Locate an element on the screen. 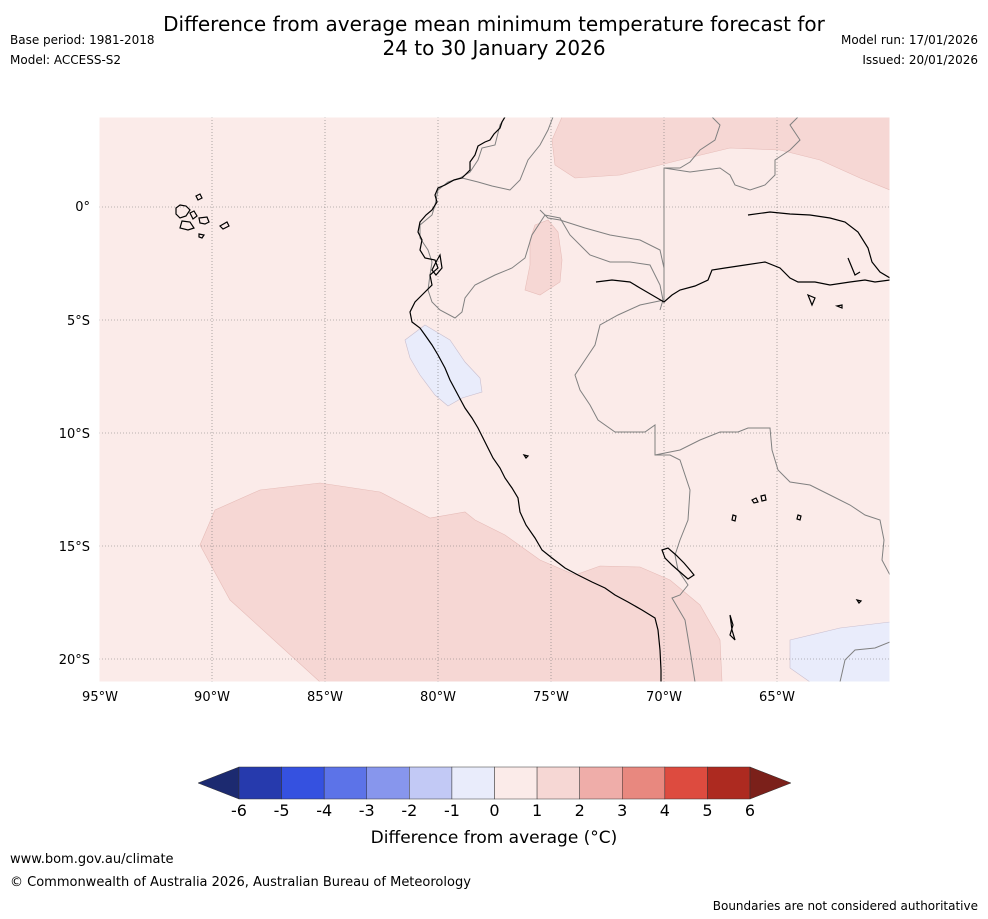  base-period: Base period: 1981-2018 is located at coordinates (82, 40).